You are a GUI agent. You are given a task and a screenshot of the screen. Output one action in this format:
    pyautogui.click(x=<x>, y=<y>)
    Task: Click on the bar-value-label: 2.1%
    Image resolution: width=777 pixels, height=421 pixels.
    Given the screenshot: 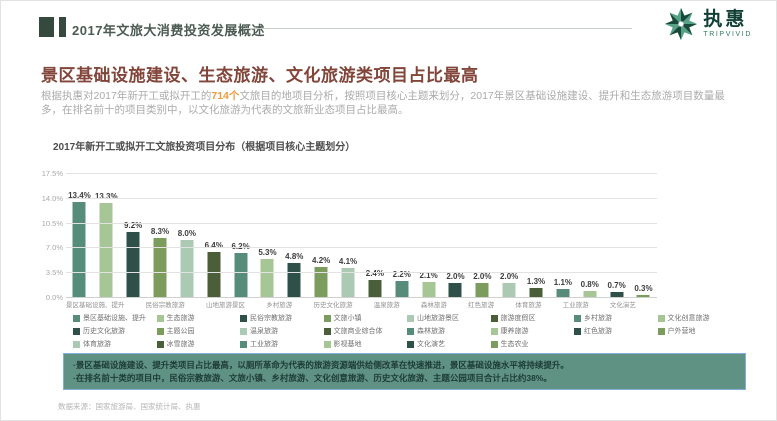 What is the action you would take?
    pyautogui.click(x=428, y=276)
    